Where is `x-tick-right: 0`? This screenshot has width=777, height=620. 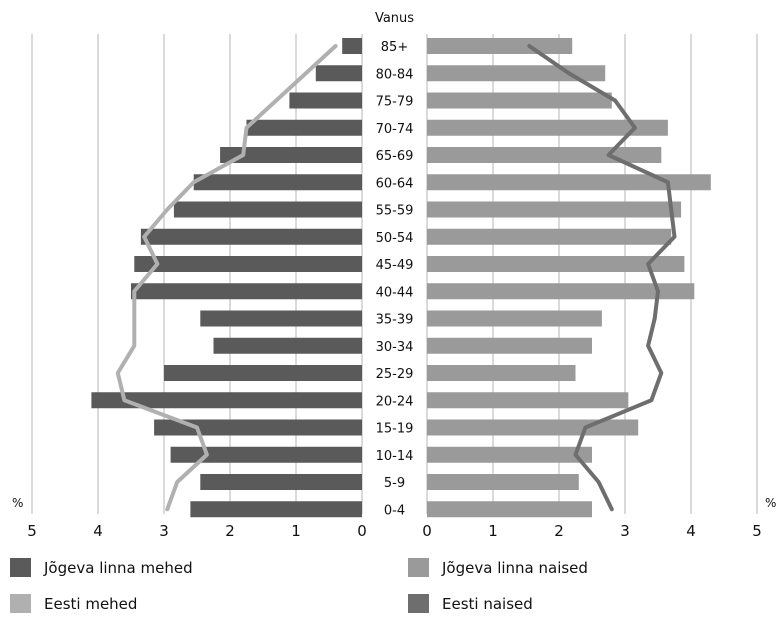 x-tick-right: 0 is located at coordinates (427, 531).